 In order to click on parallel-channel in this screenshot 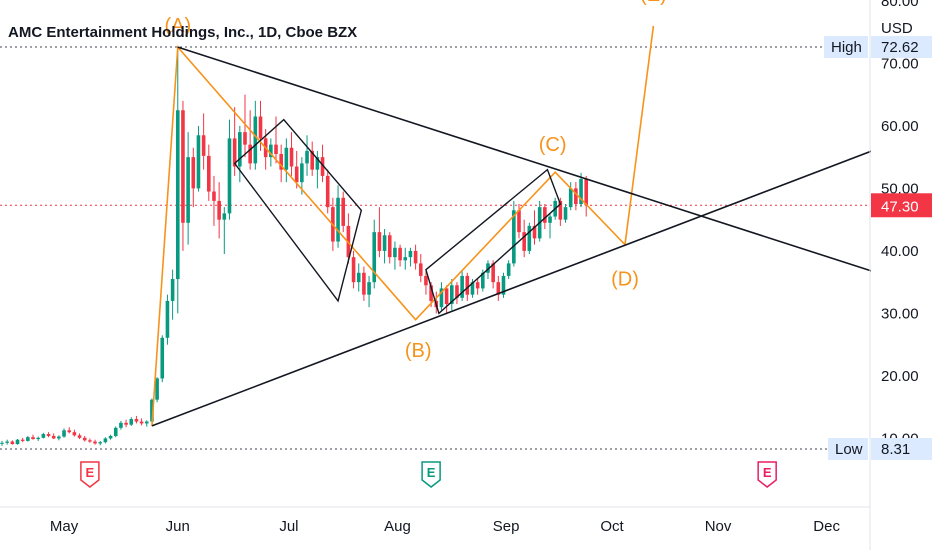, I will do `click(493, 241)`.